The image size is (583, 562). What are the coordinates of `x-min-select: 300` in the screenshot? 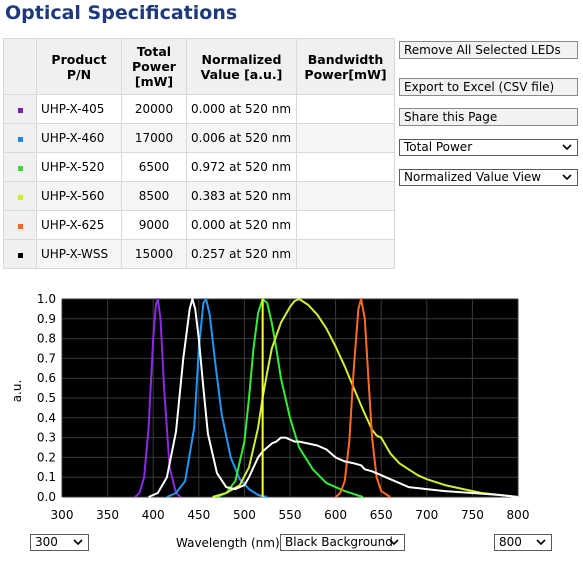 It's located at (59, 542).